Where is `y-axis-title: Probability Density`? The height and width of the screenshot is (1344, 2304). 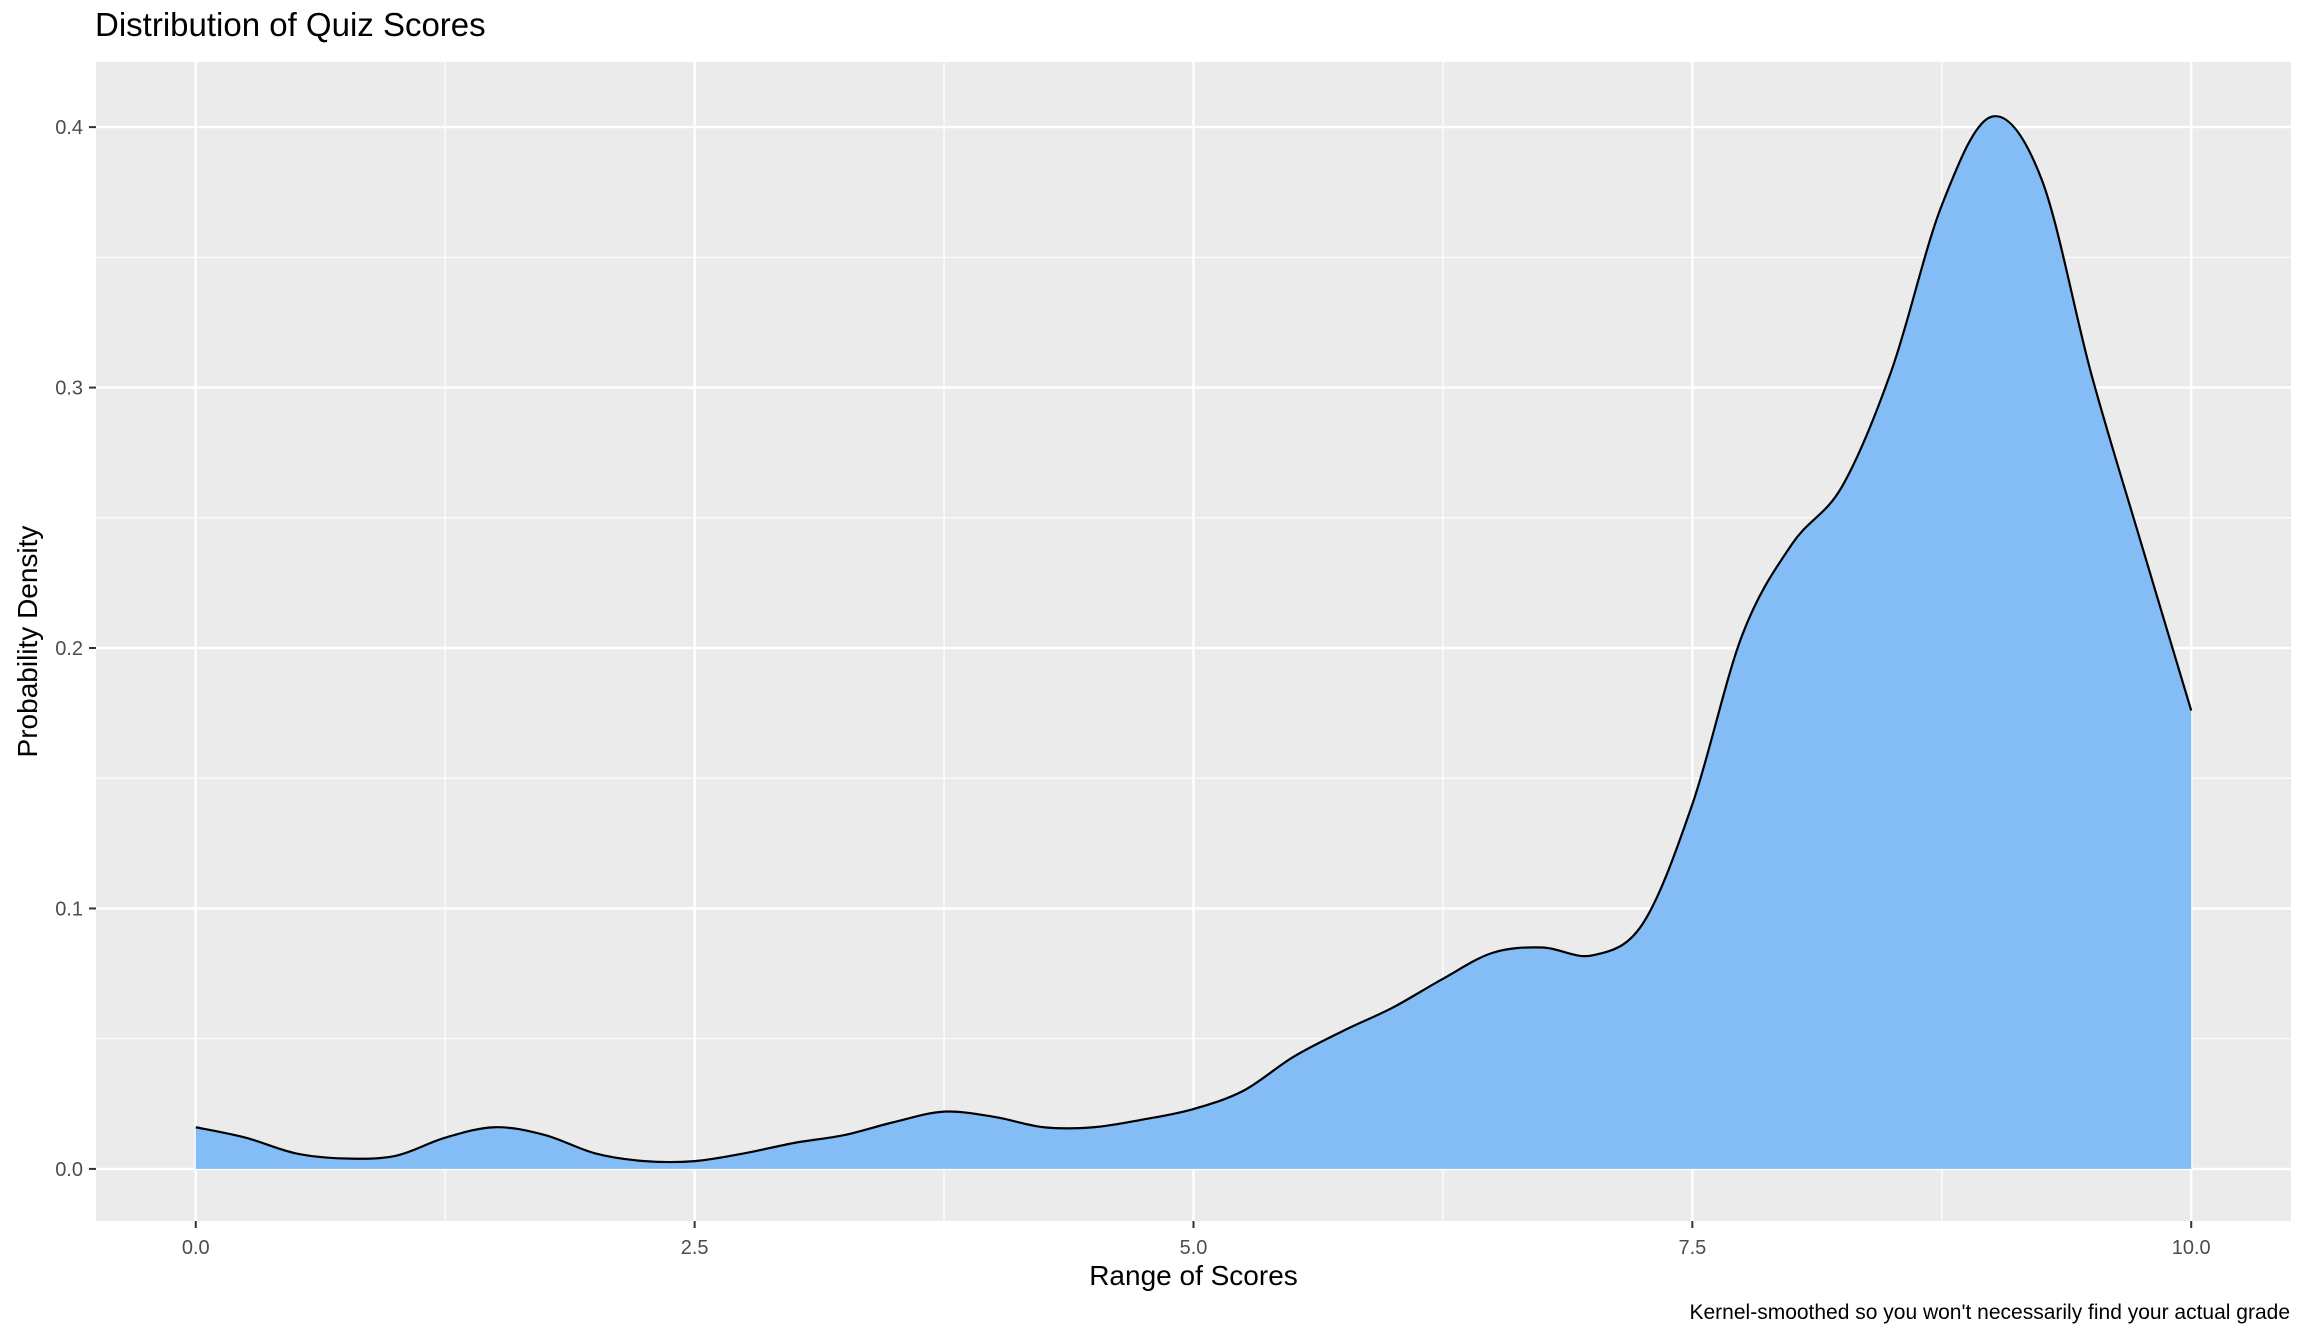 y-axis-title: Probability Density is located at coordinates (27, 642).